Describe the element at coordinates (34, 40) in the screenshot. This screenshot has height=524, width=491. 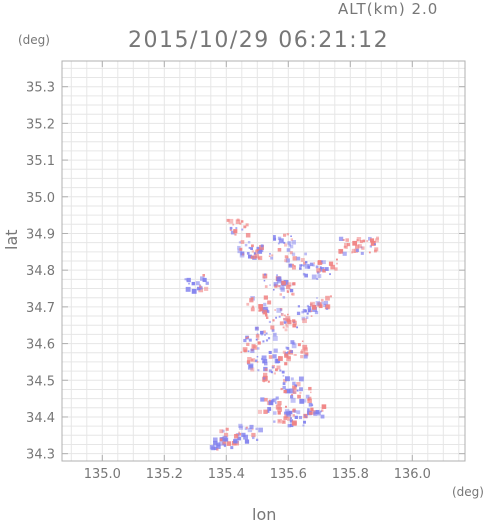
I see `y-axis-unit: (deg)` at that location.